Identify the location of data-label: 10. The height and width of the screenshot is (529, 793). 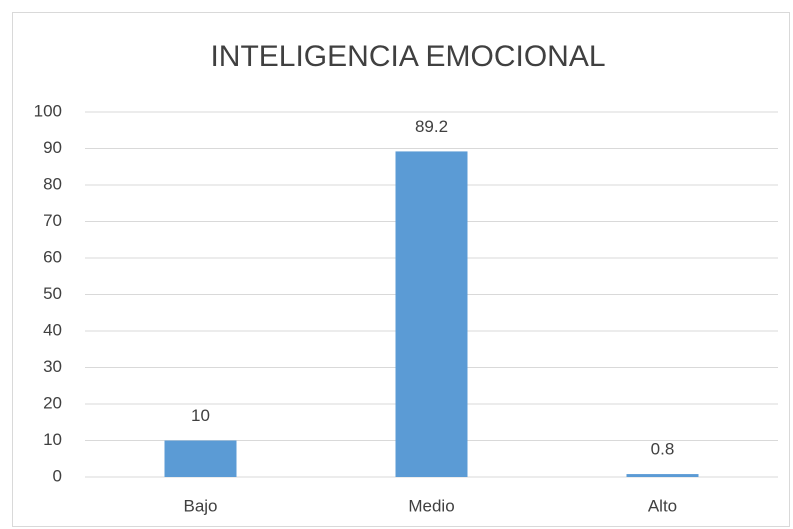
(200, 415).